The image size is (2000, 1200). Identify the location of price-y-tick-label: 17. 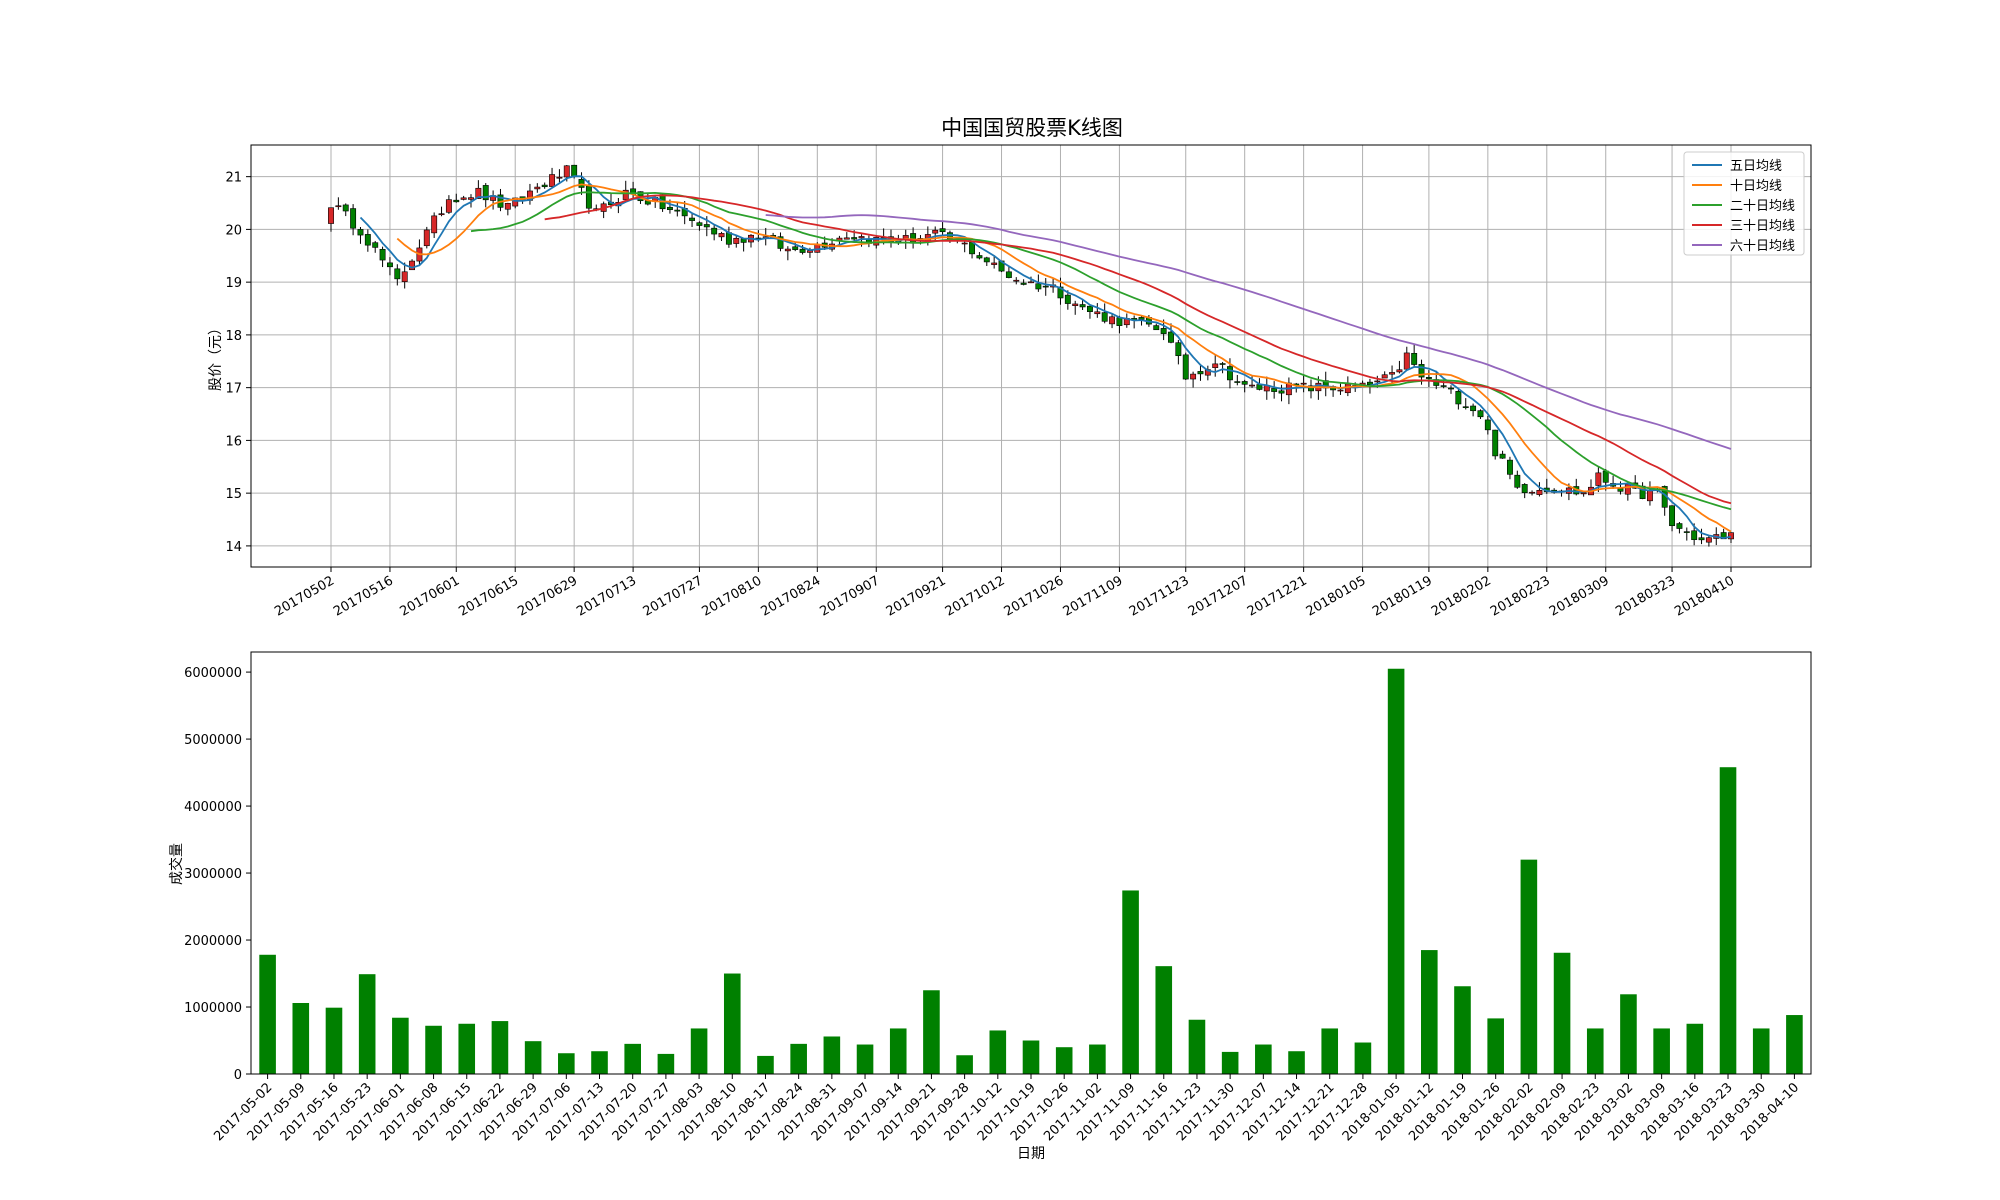
(233, 389).